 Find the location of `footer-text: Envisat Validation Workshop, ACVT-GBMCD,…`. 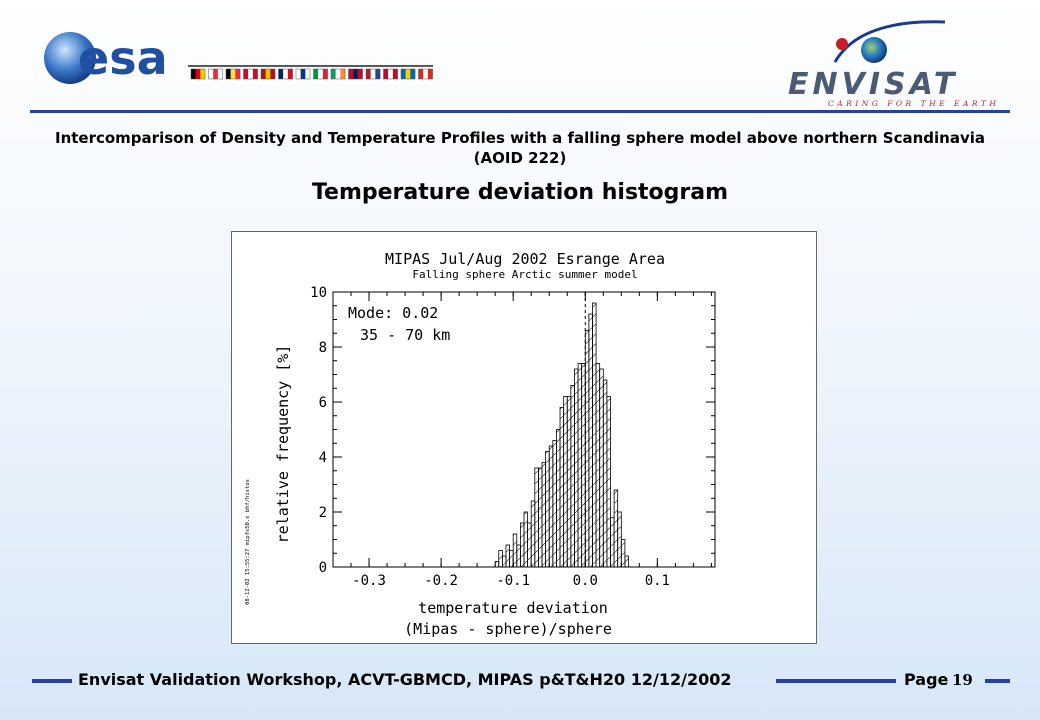

footer-text: Envisat Validation Workshop, ACVT-GBMCD,… is located at coordinates (405, 679).